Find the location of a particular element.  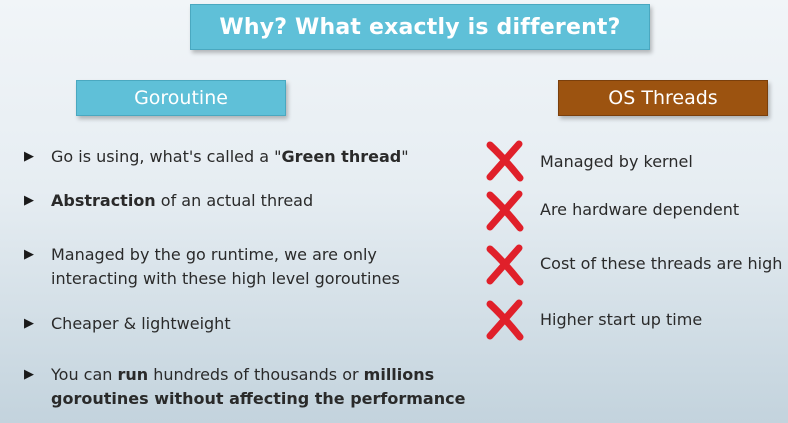

os-point-4: Higher start up time is located at coordinates (621, 319).